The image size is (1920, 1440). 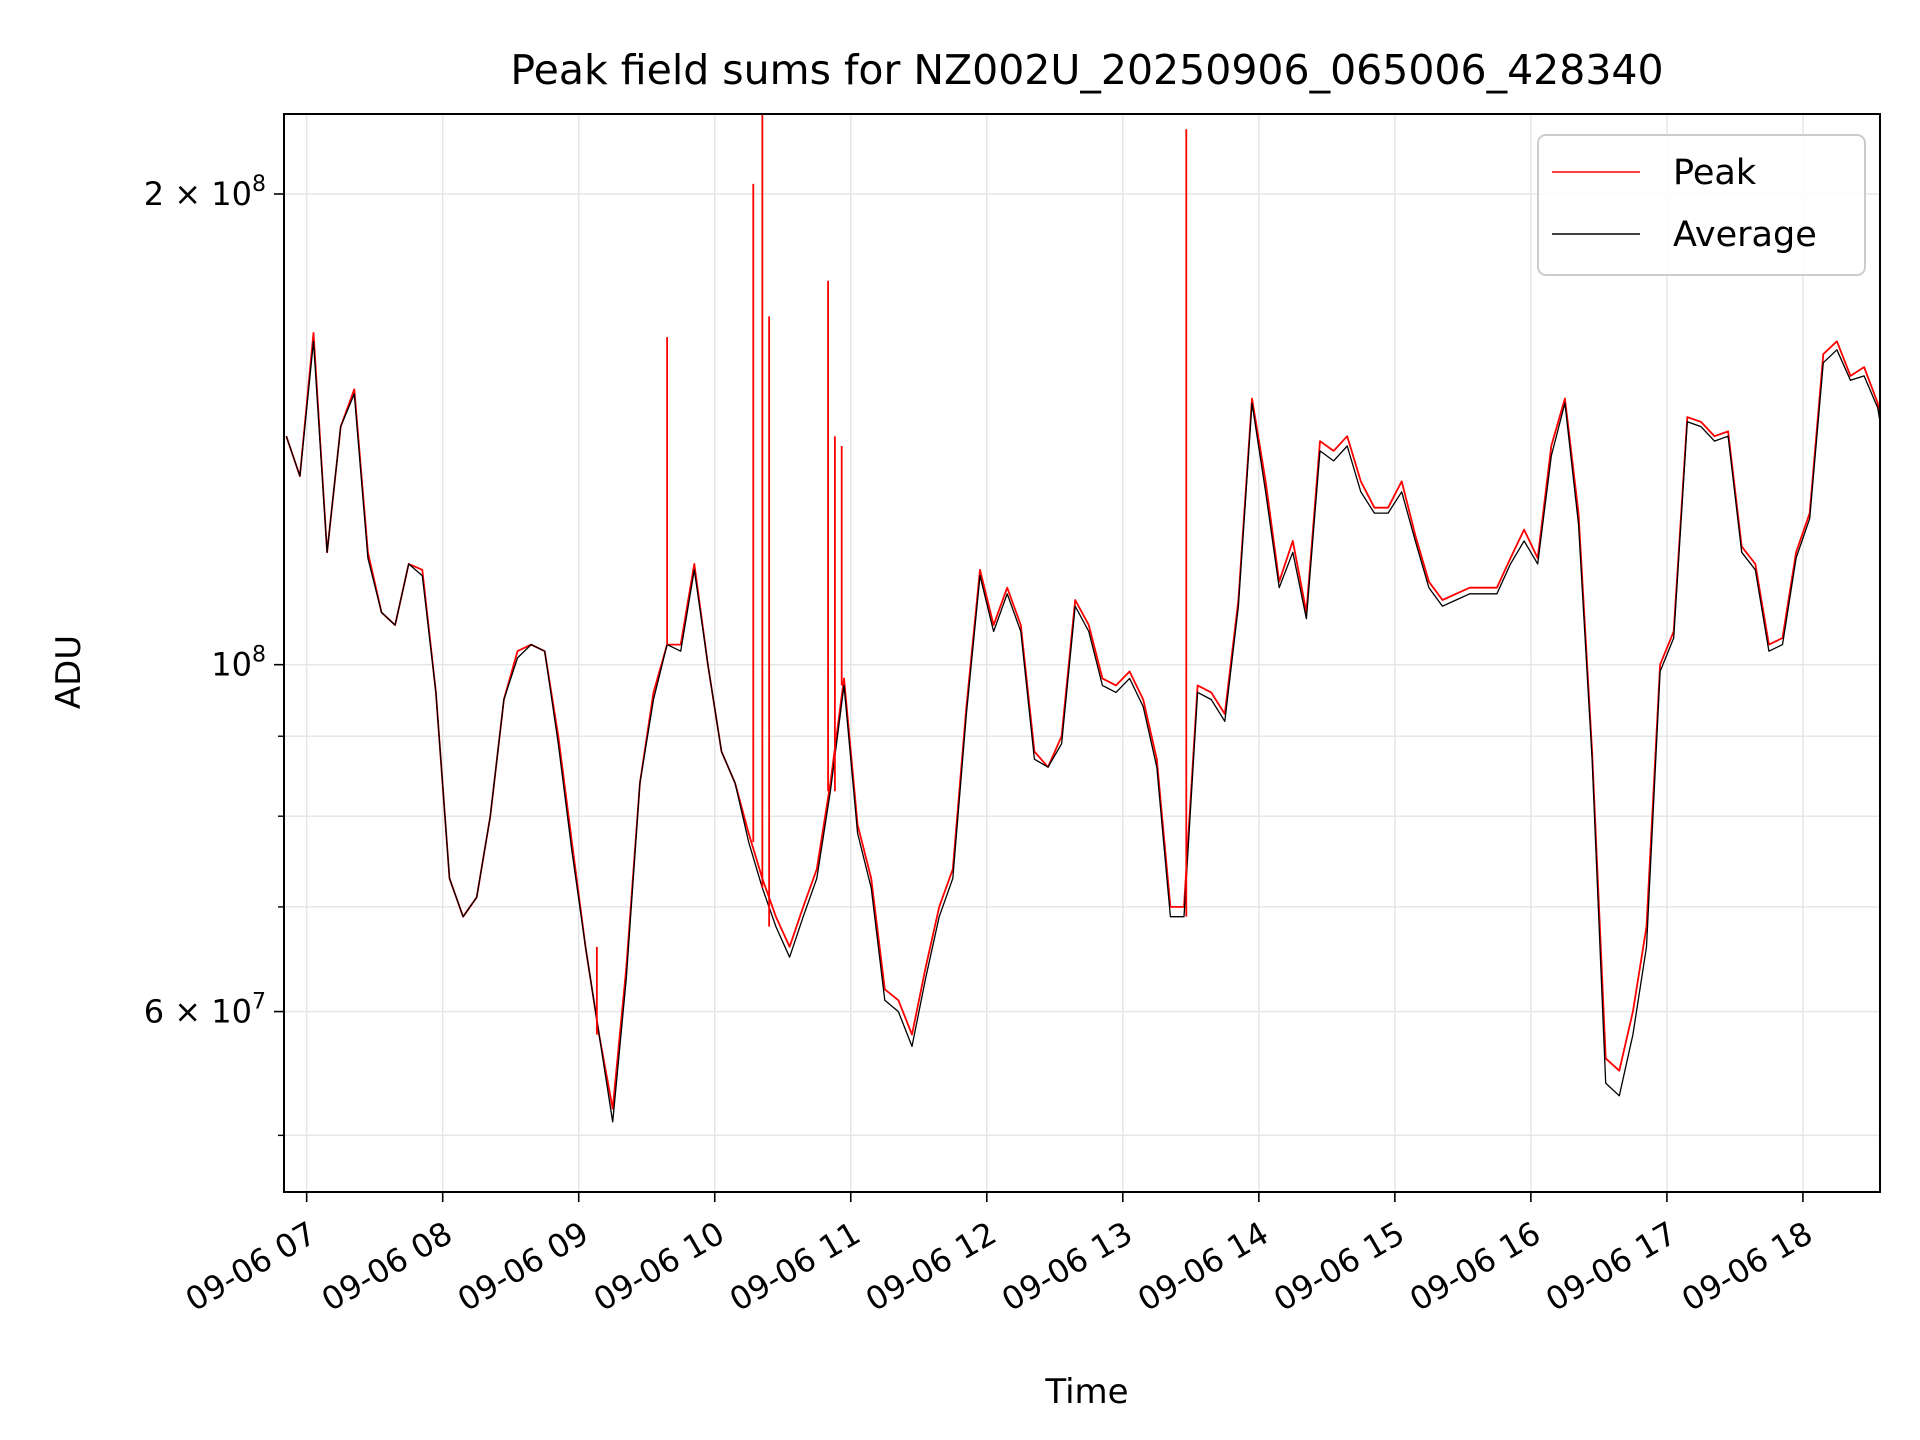 I want to click on y-tick-label: 108, so click(x=238, y=663).